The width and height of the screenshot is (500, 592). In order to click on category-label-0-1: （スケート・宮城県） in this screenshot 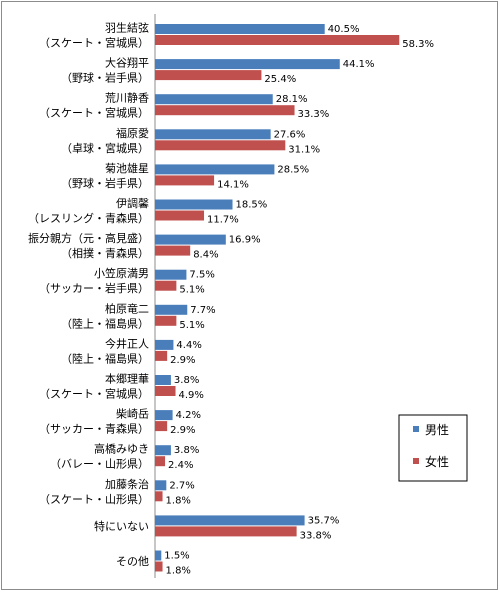, I will do `click(94, 43)`.